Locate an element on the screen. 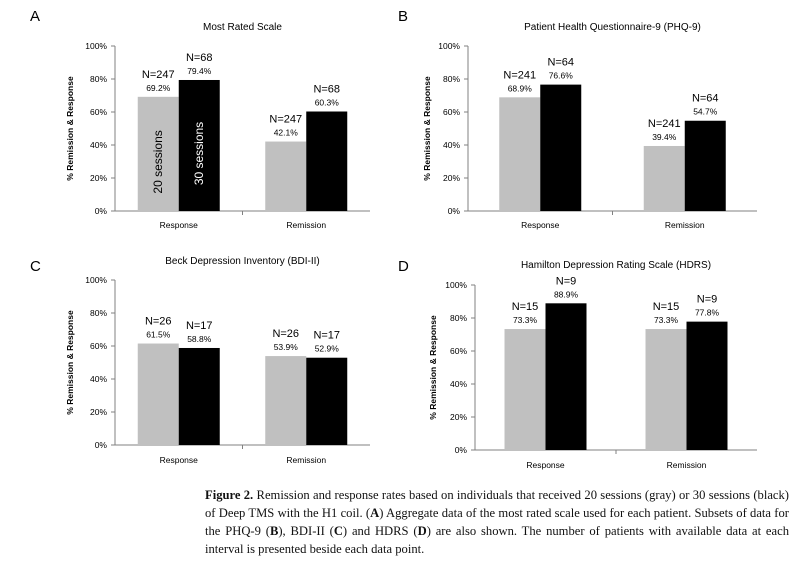 This screenshot has height=573, width=812. caption-ref-a: A is located at coordinates (375, 513).